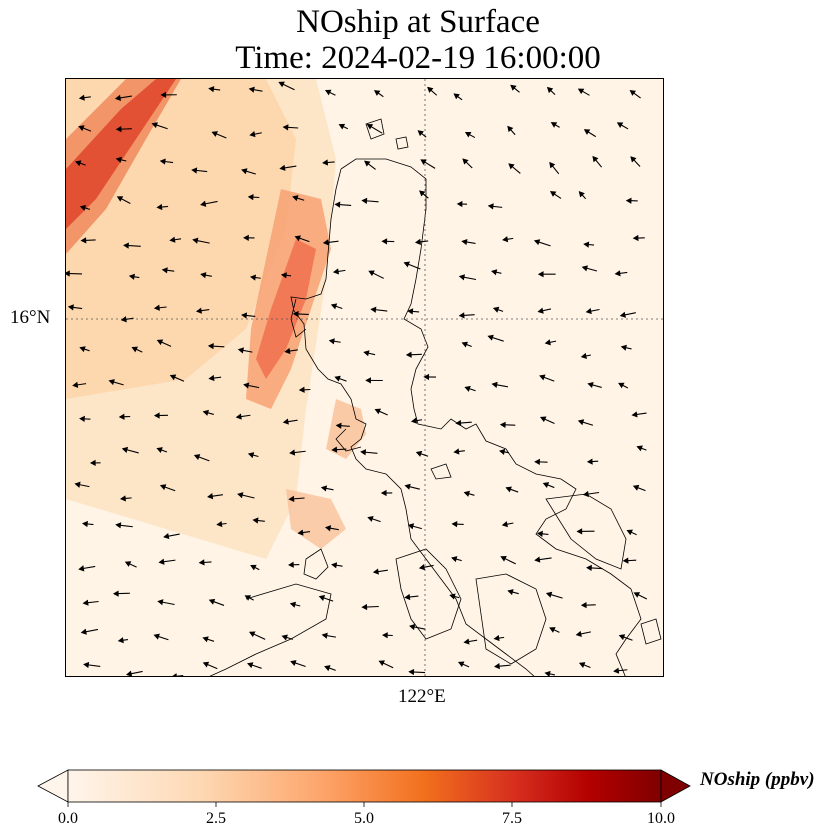 Image resolution: width=836 pixels, height=839 pixels. Describe the element at coordinates (270, 629) in the screenshot. I see `mindoro` at that location.